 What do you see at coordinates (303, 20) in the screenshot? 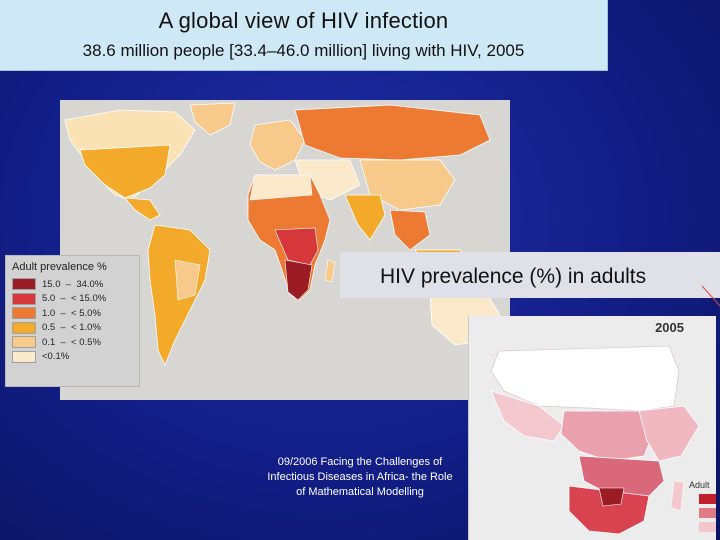
I see `slide-title: A global view of HIV infection` at bounding box center [303, 20].